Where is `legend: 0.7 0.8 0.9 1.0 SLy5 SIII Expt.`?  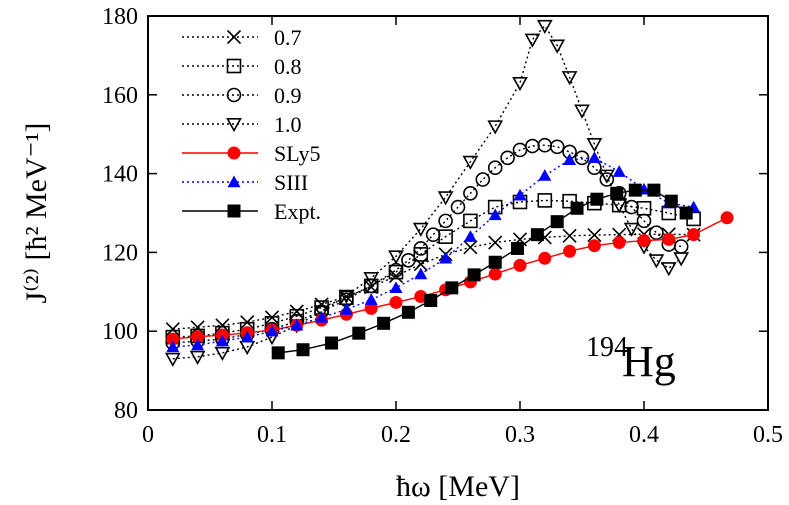 legend: 0.7 0.8 0.9 1.0 SLy5 SIII Expt. is located at coordinates (251, 124).